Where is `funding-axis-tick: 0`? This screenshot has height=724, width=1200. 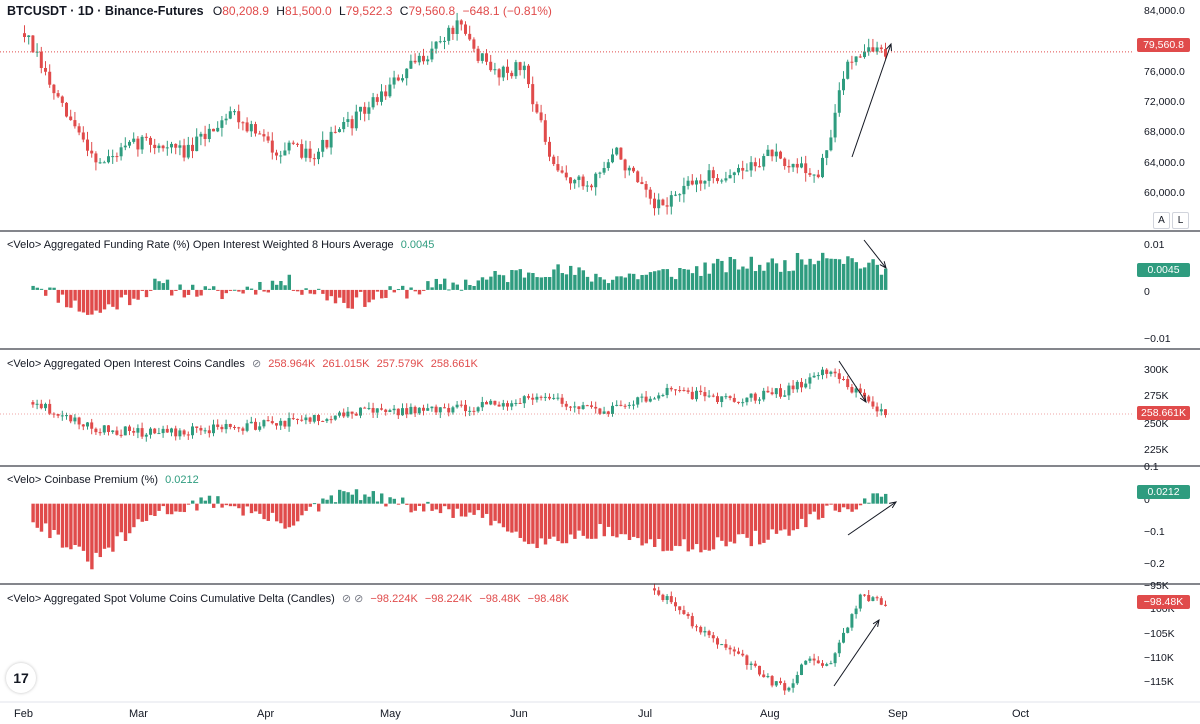
funding-axis-tick: 0 is located at coordinates (1147, 292).